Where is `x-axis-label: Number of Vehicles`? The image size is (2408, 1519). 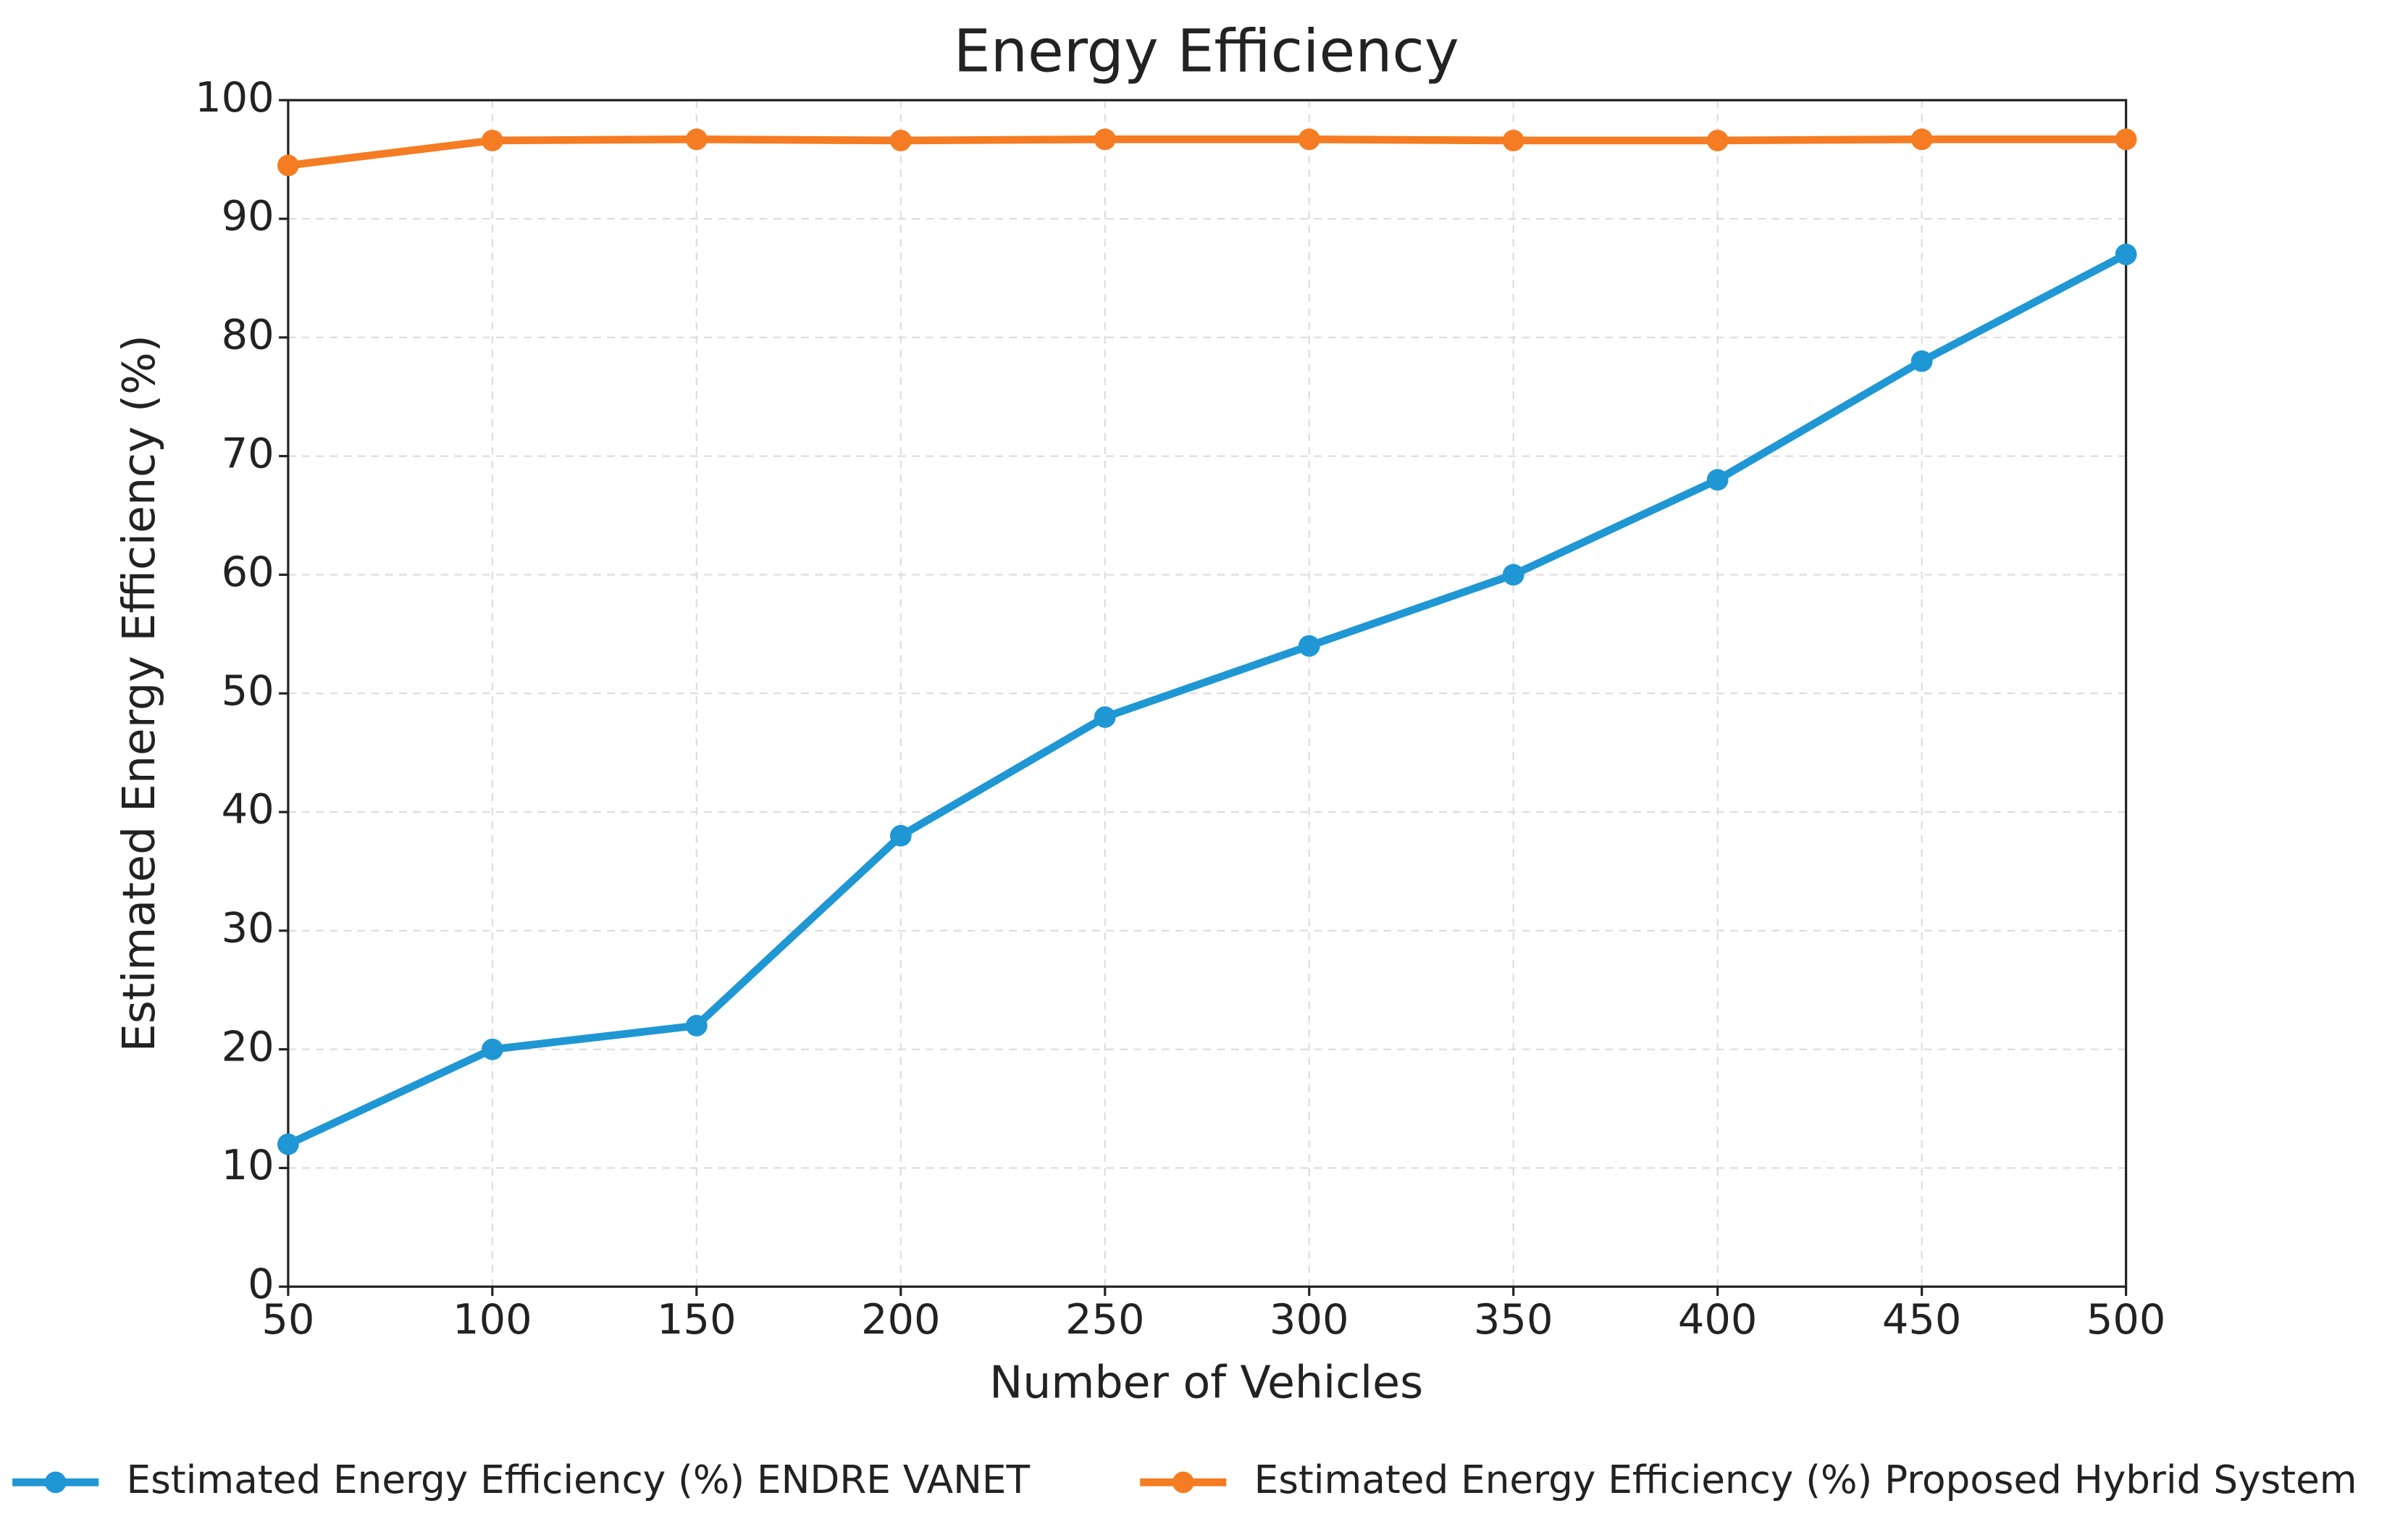
x-axis-label: Number of Vehicles is located at coordinates (1206, 1382).